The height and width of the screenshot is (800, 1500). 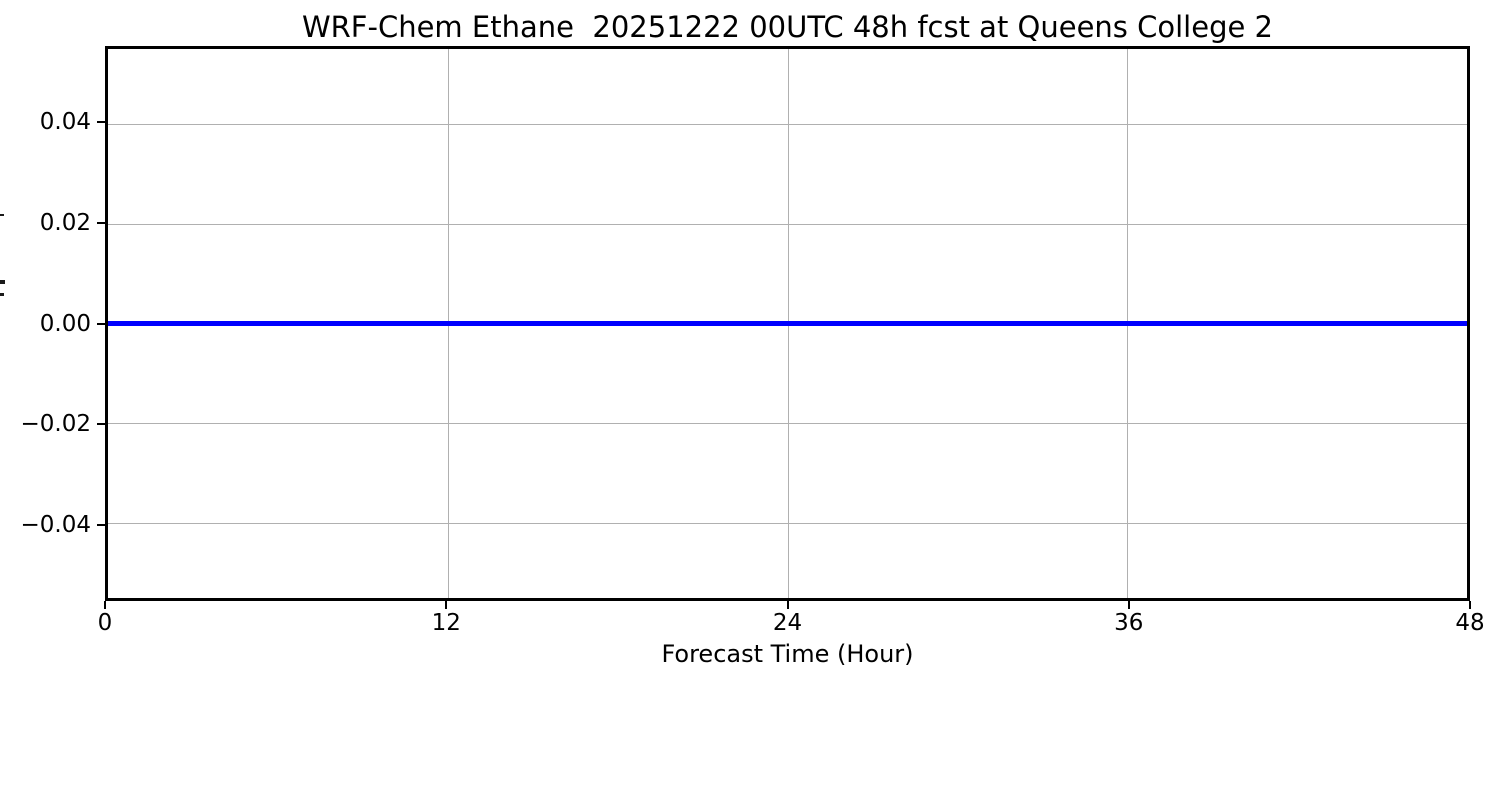 I want to click on x-axis-label: Forecast Time (Hour), so click(x=787, y=654).